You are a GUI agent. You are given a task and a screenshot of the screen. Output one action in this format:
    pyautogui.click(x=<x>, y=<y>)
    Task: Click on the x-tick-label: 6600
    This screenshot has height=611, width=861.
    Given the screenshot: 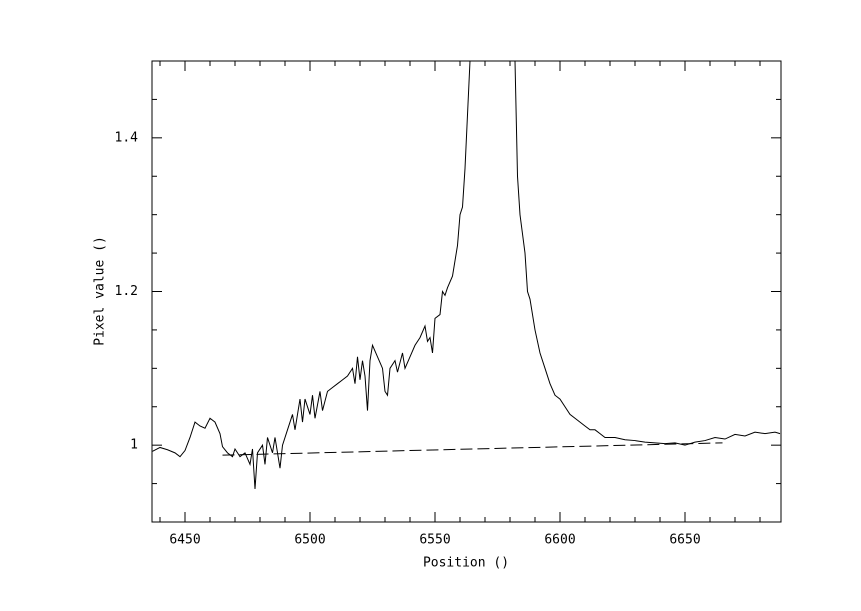 What is the action you would take?
    pyautogui.click(x=559, y=540)
    